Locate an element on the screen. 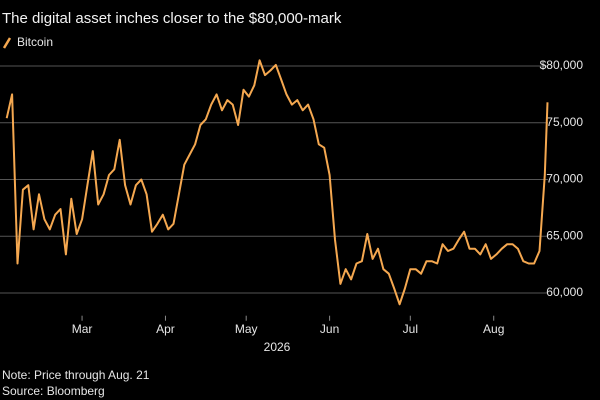  y-tick-label: 60,000 is located at coordinates (564, 292).